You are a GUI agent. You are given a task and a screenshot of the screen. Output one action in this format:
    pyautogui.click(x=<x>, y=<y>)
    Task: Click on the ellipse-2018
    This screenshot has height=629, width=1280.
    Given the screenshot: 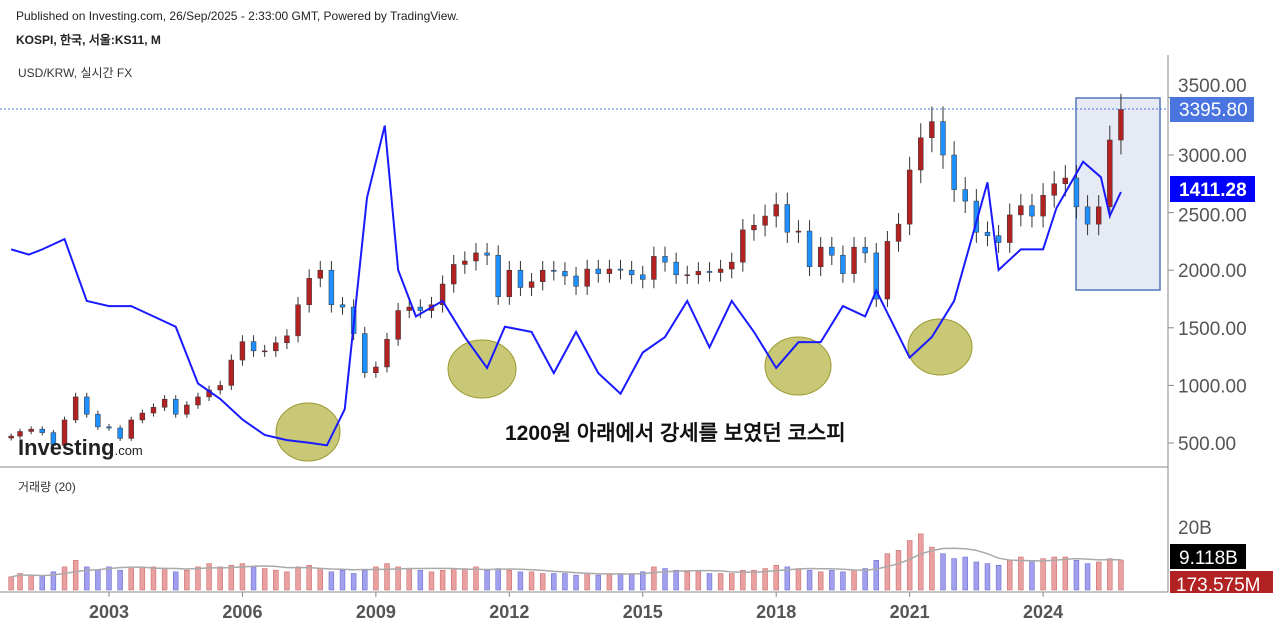 What is the action you would take?
    pyautogui.click(x=798, y=366)
    